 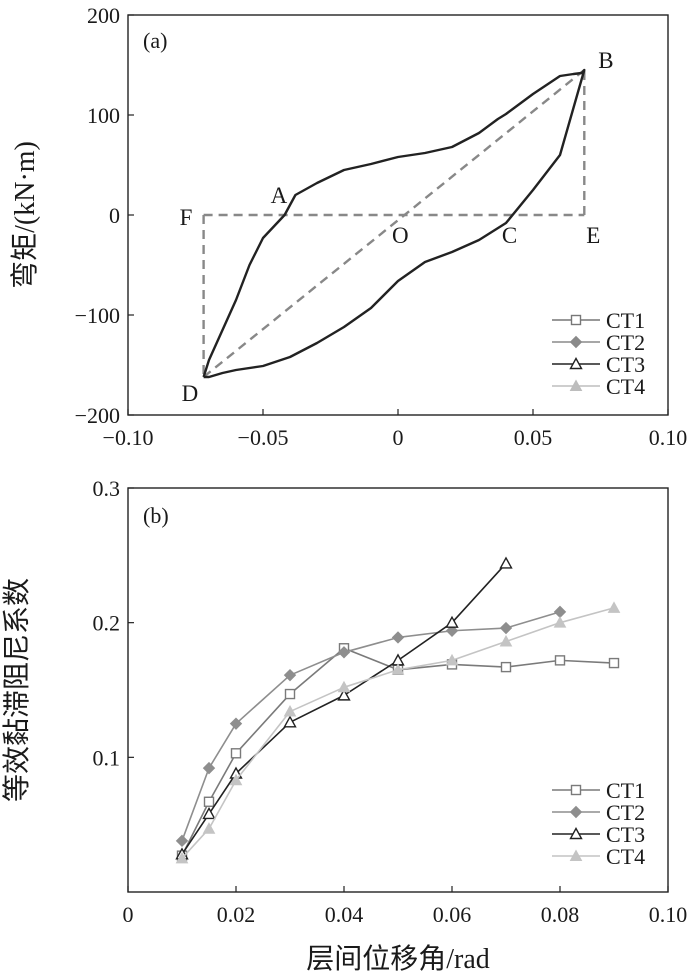 What do you see at coordinates (625, 812) in the screenshot?
I see `panel-b-legend-label: CT2` at bounding box center [625, 812].